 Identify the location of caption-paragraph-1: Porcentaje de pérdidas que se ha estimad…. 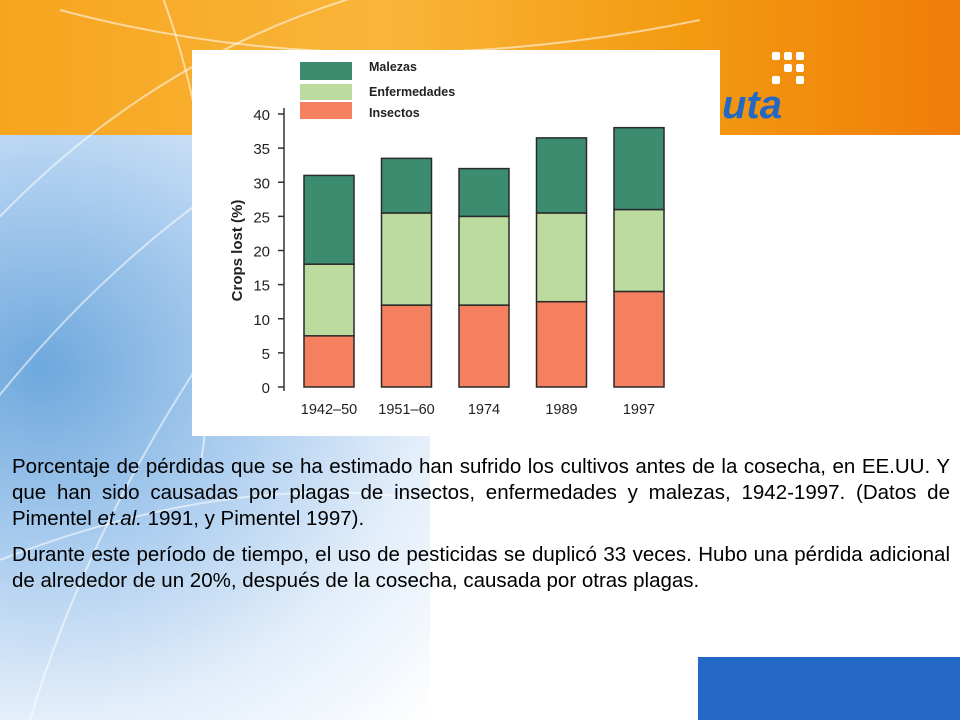
(481, 493).